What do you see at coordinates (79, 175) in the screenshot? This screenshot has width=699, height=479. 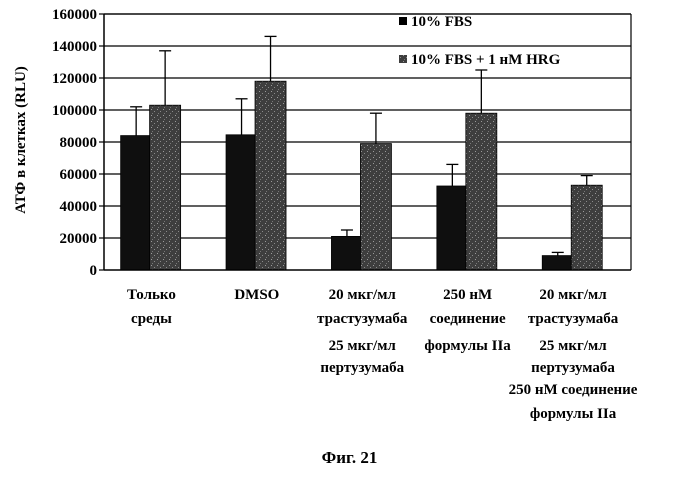 I see `y-tick-label: 60000` at bounding box center [79, 175].